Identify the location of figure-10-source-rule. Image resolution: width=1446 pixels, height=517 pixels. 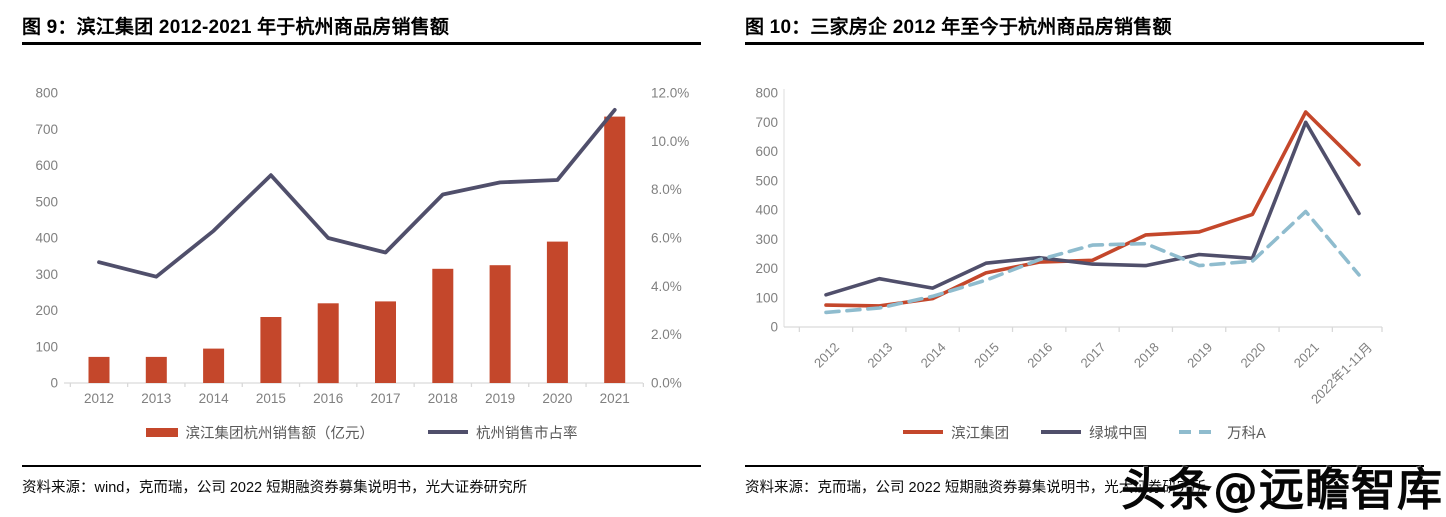
(1084, 466).